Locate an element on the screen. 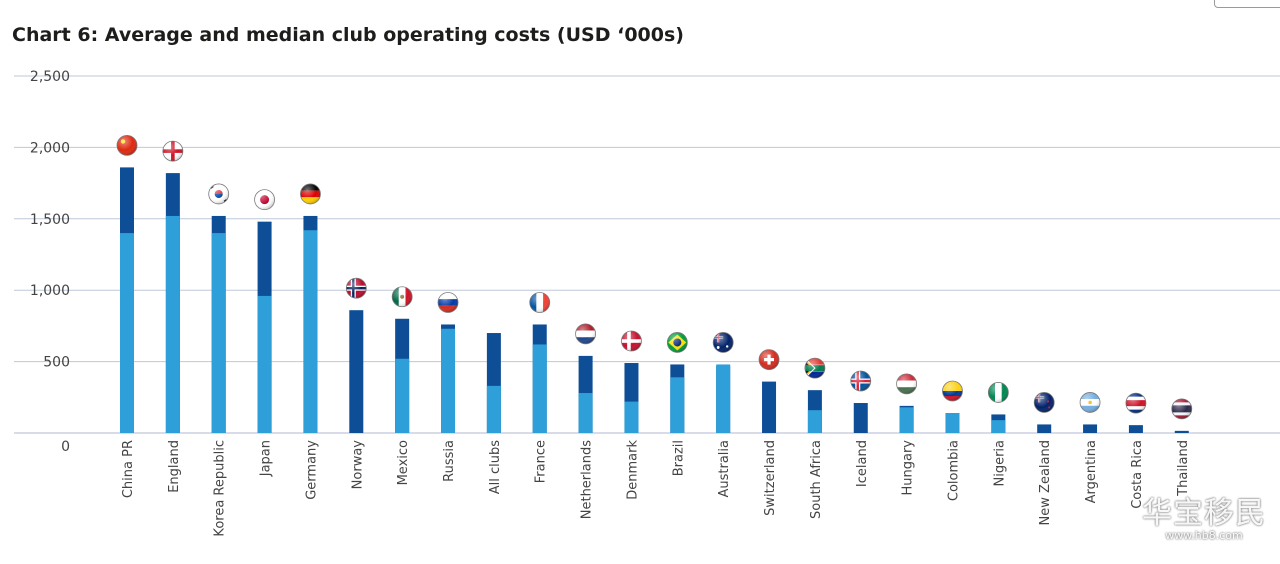 The height and width of the screenshot is (564, 1280). x-tick-label: France is located at coordinates (541, 461).